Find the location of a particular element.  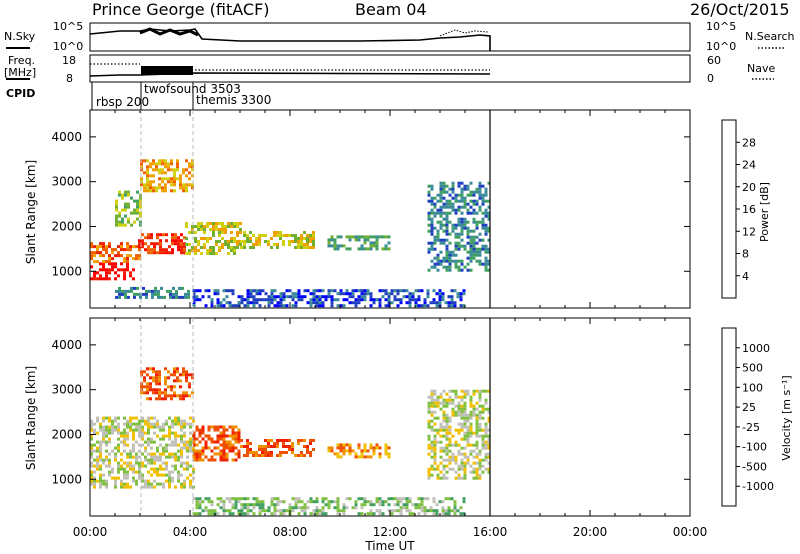

cpid-label: CPID is located at coordinates (20, 93).